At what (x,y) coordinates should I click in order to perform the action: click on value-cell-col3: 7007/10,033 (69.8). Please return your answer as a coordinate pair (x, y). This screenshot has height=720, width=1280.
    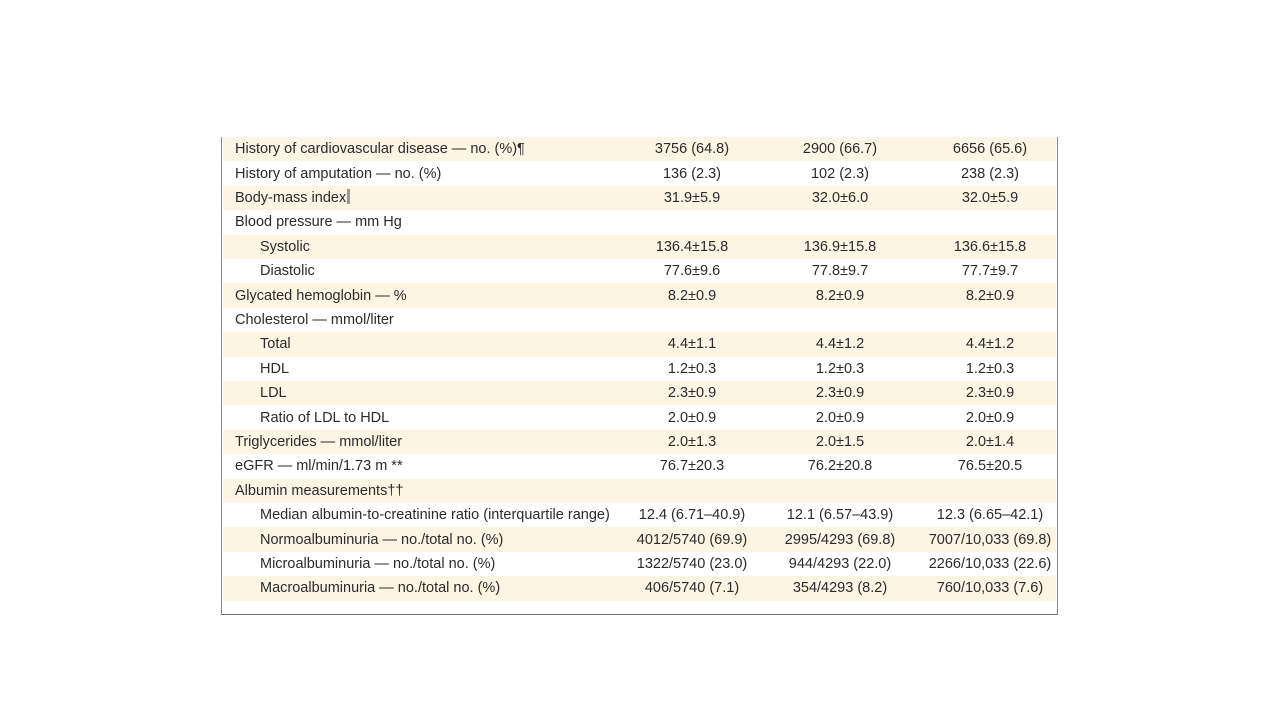
    Looking at the image, I should click on (990, 539).